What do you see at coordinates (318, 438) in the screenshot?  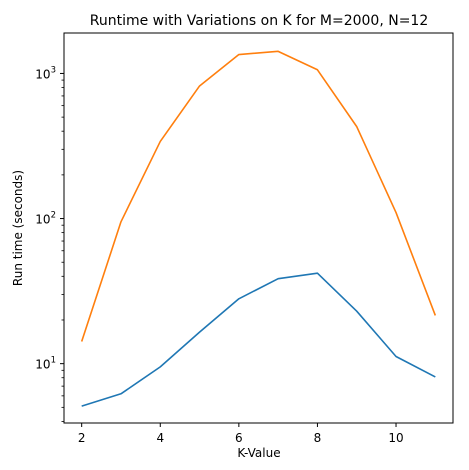 I see `x-tick-label: 8` at bounding box center [318, 438].